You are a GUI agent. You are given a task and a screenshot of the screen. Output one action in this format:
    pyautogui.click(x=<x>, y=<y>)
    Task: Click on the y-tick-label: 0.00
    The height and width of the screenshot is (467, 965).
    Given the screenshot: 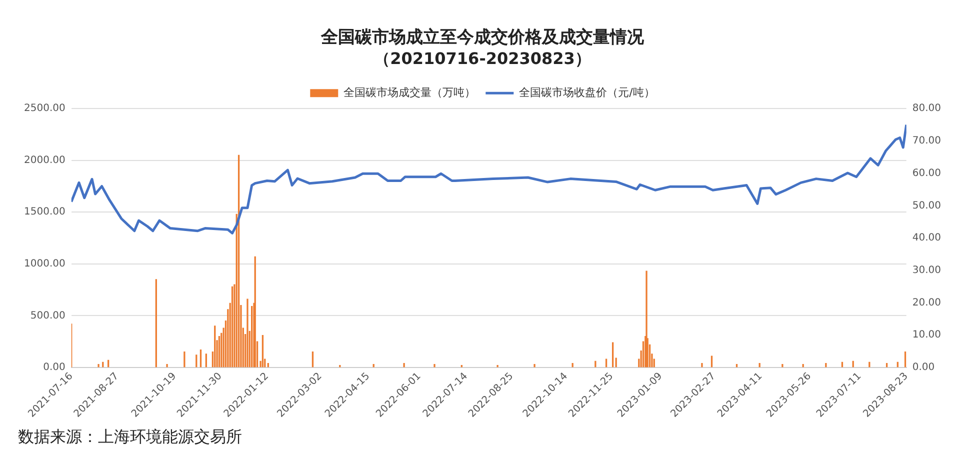 What is the action you would take?
    pyautogui.click(x=54, y=368)
    